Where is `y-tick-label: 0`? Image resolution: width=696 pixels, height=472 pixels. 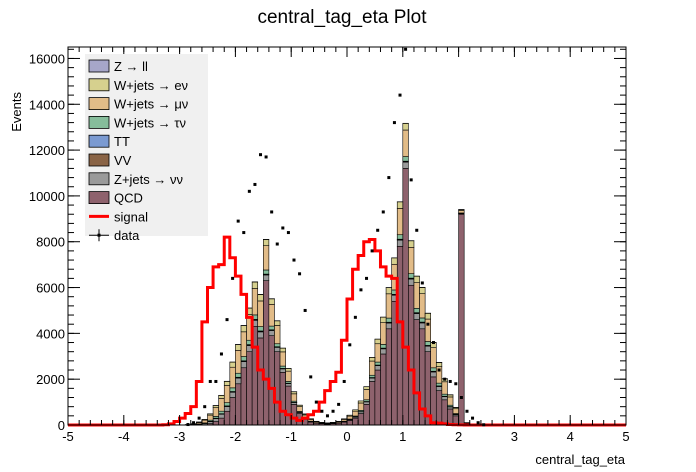
y-tick-label: 0 is located at coordinates (61, 425).